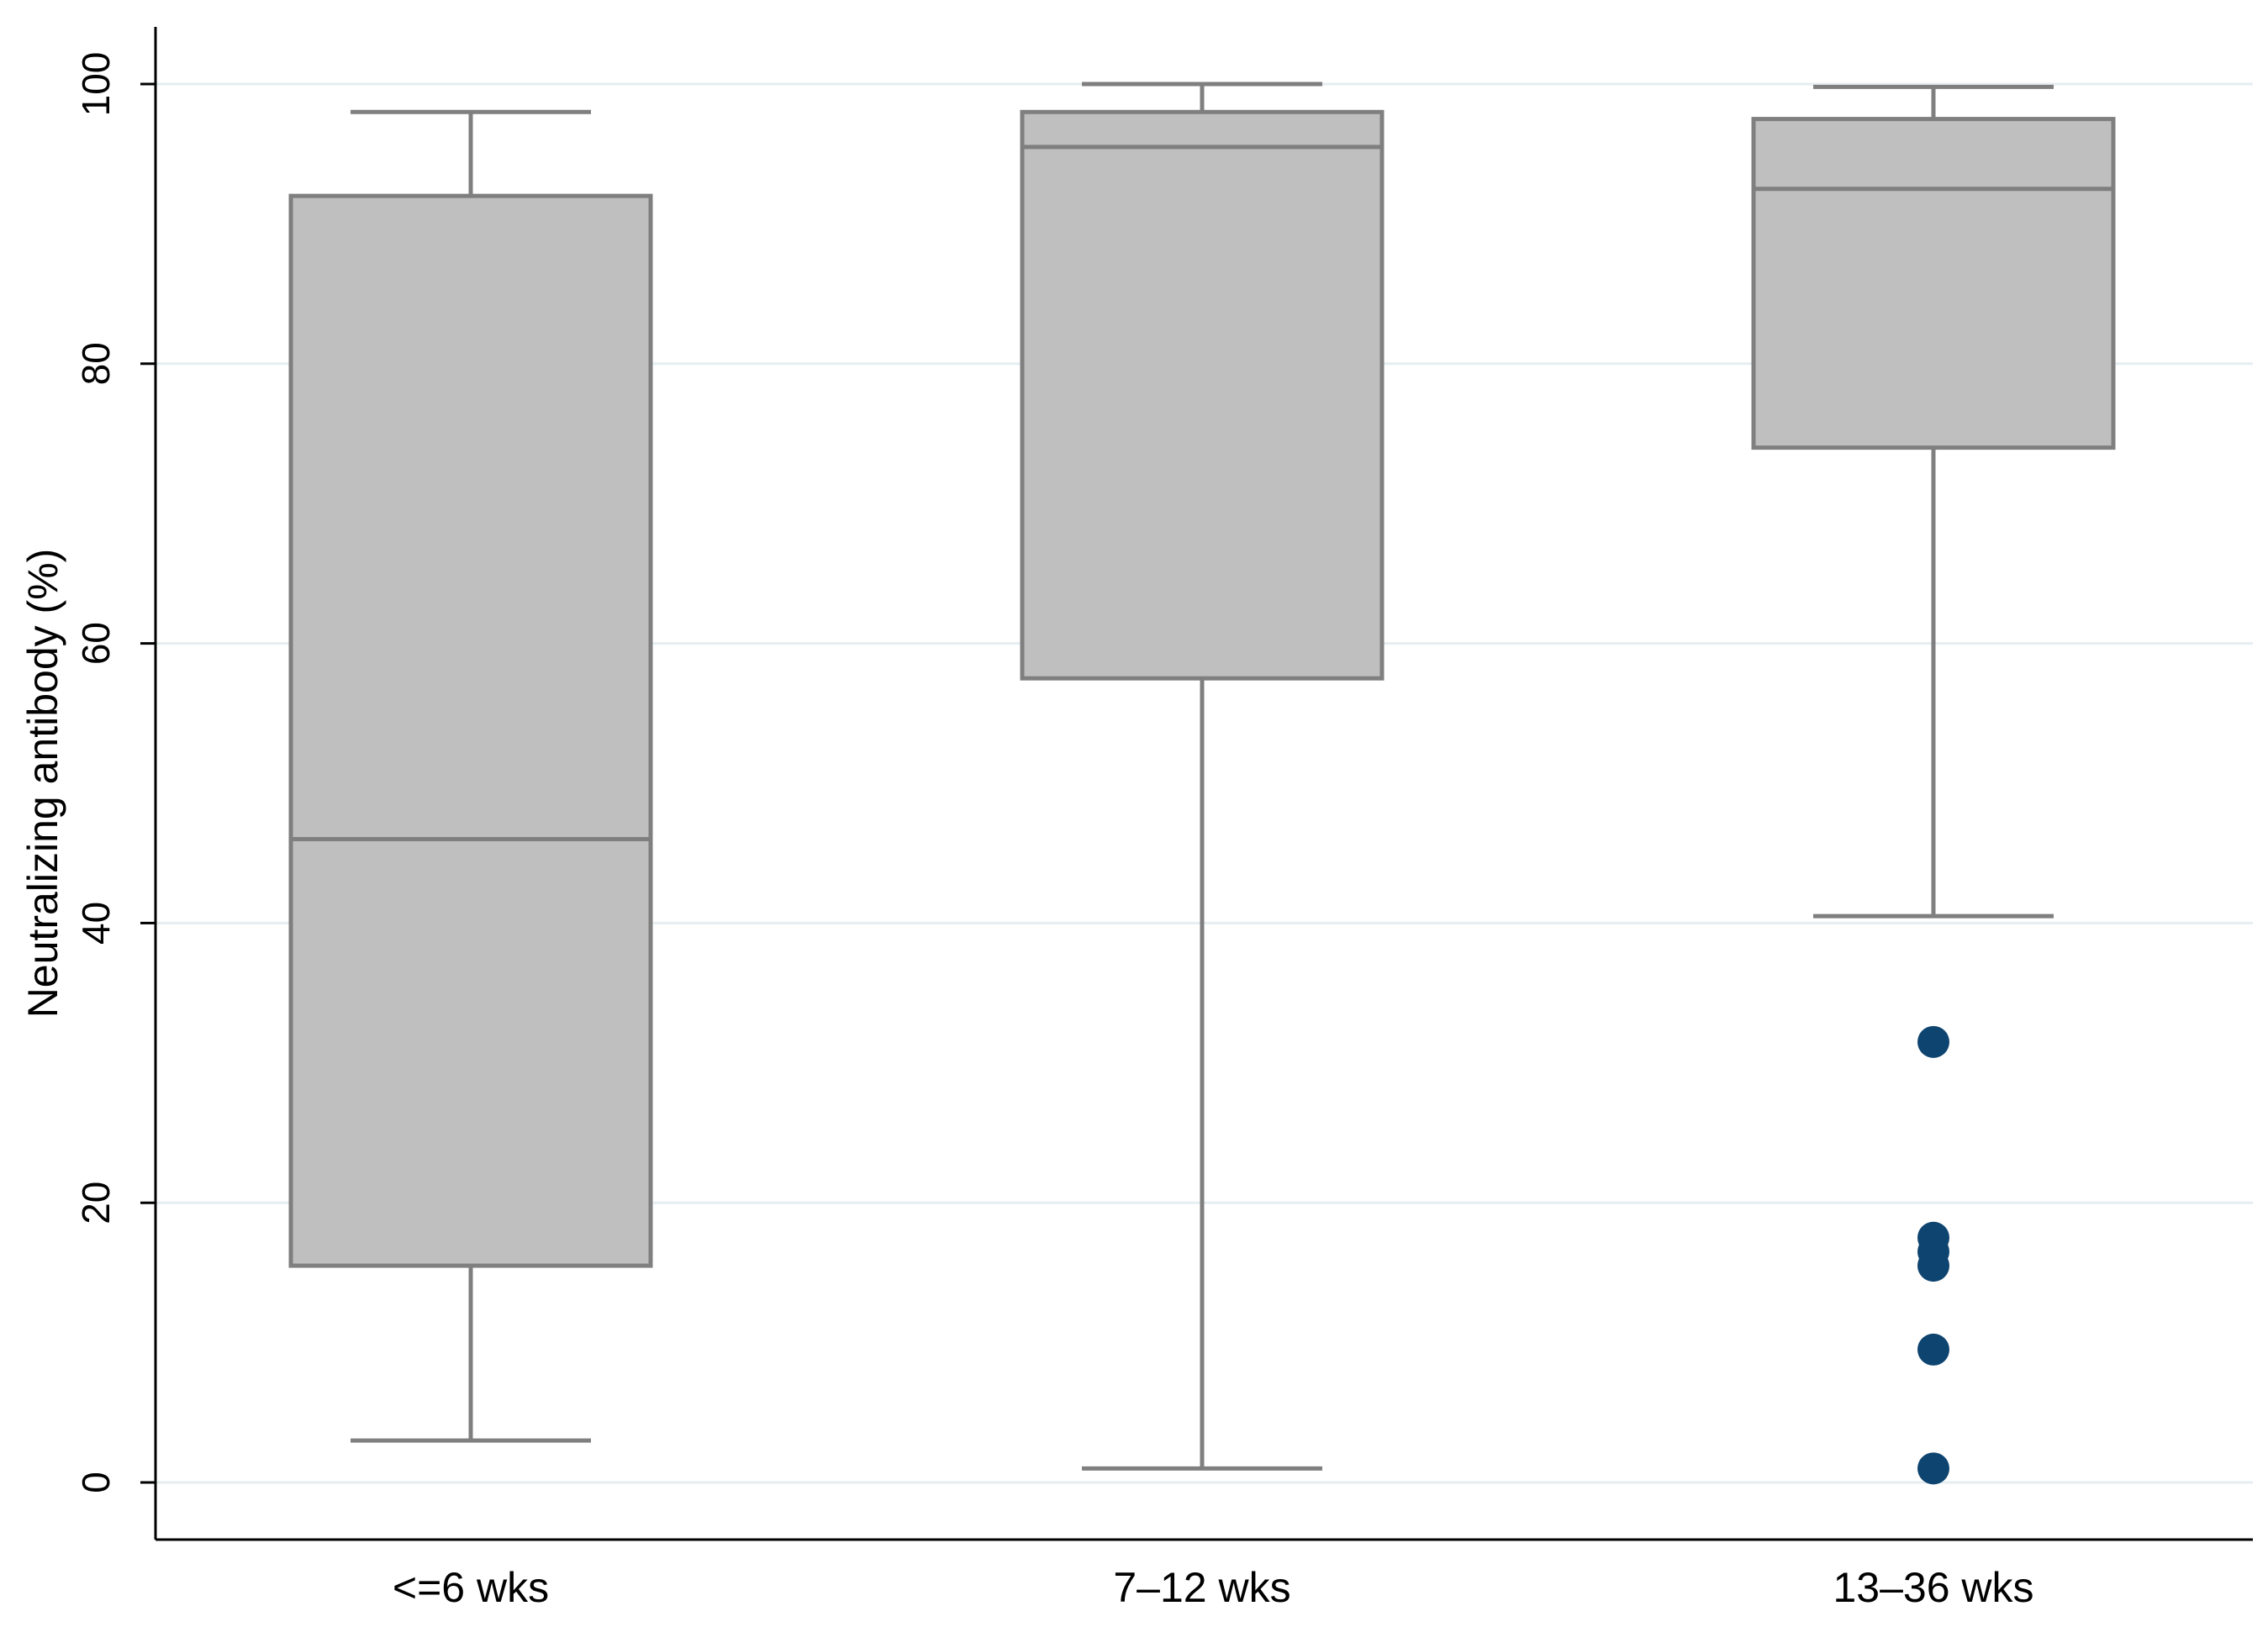  What do you see at coordinates (115, 773) in the screenshot?
I see `y-ticks: 0 20 40 60 80 100` at bounding box center [115, 773].